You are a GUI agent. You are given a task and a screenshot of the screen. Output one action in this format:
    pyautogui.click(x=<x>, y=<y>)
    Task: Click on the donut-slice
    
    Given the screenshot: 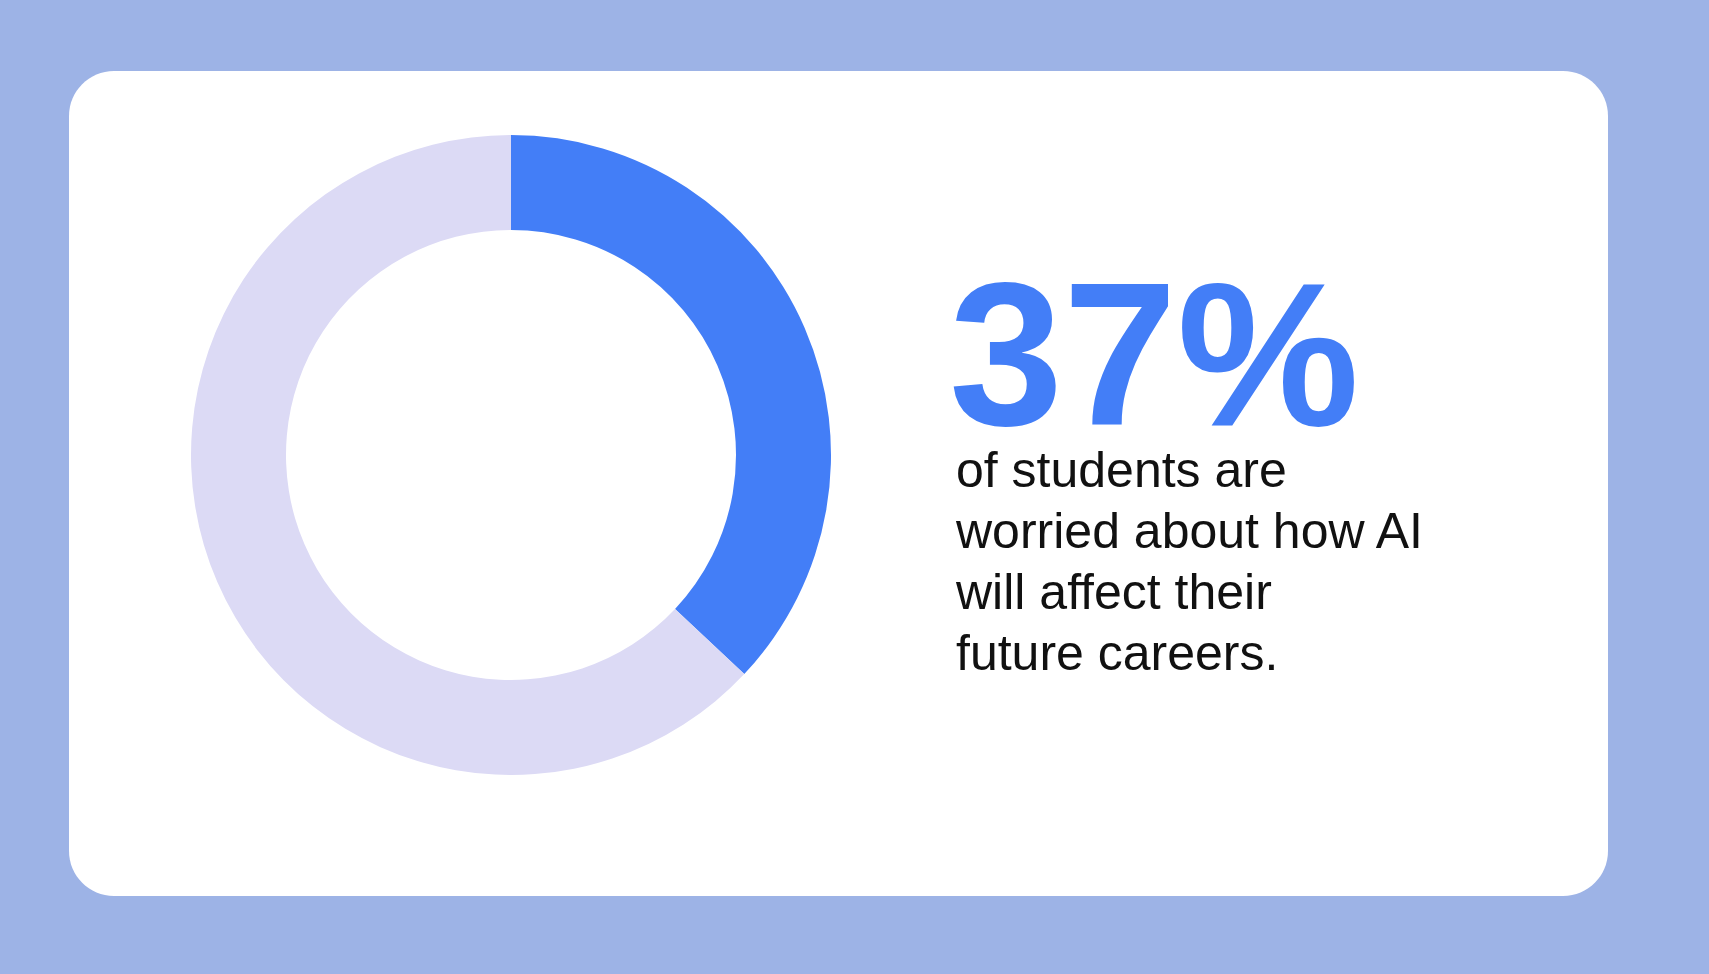 What is the action you would take?
    pyautogui.click(x=671, y=405)
    